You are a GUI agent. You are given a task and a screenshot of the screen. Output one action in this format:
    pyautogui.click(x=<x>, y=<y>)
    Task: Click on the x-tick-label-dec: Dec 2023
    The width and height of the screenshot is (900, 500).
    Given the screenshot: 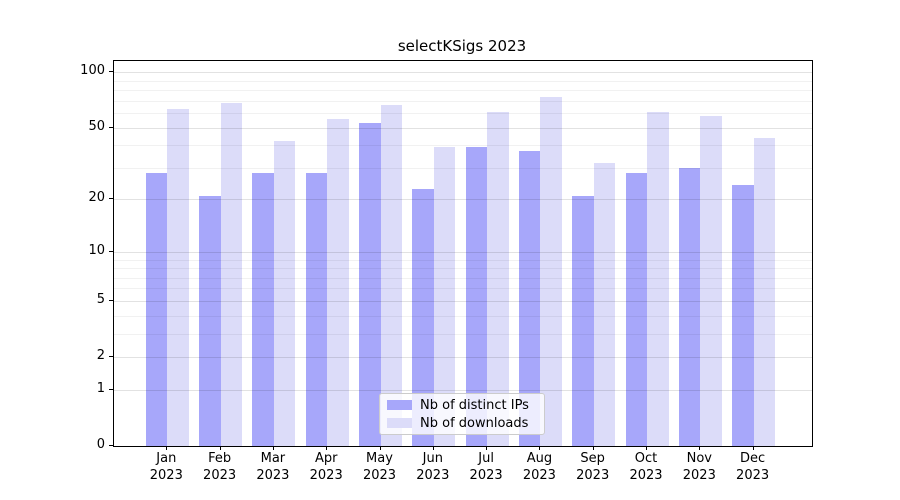 What is the action you would take?
    pyautogui.click(x=753, y=467)
    